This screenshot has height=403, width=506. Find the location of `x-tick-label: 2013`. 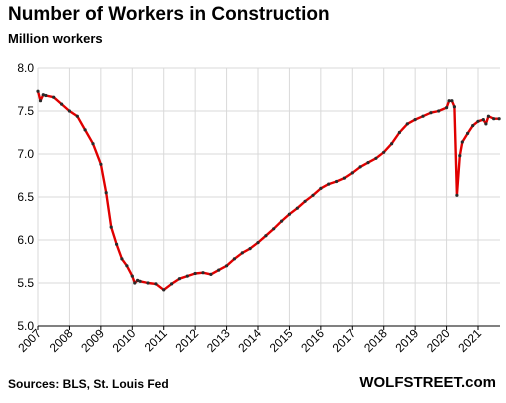

x-tick-label: 2013 is located at coordinates (218, 340).